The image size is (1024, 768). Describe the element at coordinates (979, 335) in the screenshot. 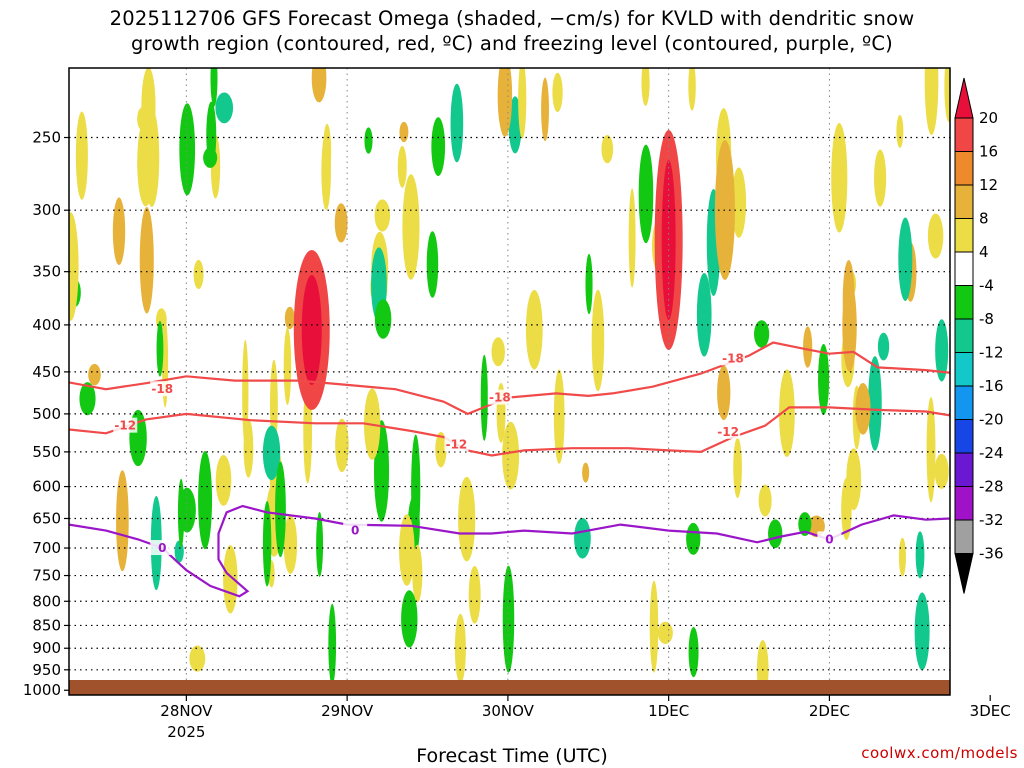

I see `colorbar: 20 16 12 8 4 -4 -8 -12 -16 -20 -24 -28 -32 -36` at that location.